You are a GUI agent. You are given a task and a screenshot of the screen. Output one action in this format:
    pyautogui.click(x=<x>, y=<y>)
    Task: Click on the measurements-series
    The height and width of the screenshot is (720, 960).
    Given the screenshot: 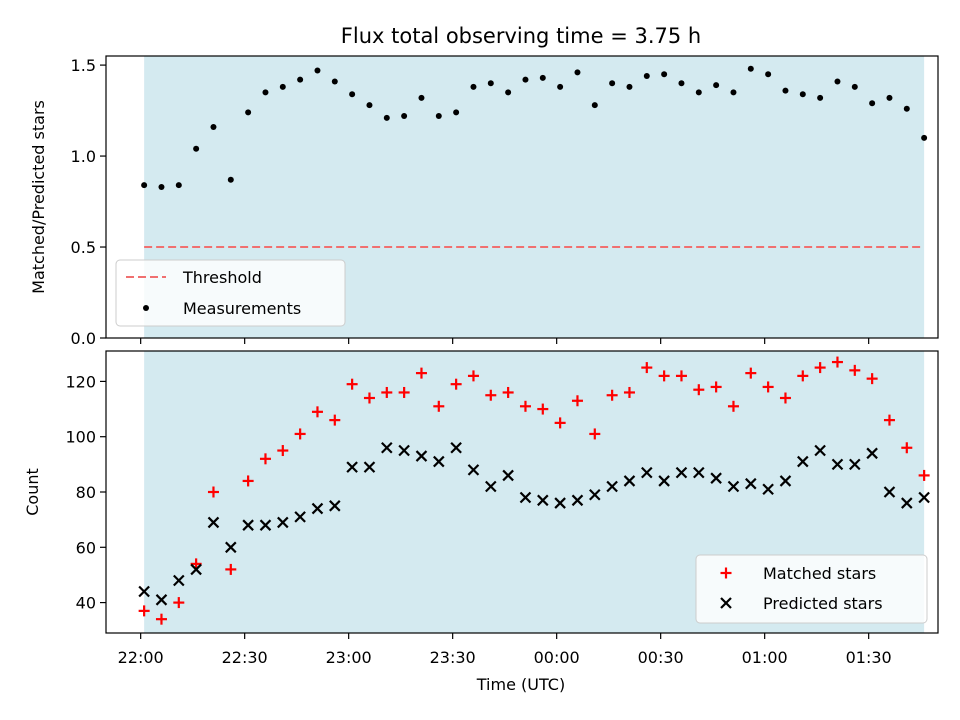 What is the action you would take?
    pyautogui.click(x=534, y=127)
    